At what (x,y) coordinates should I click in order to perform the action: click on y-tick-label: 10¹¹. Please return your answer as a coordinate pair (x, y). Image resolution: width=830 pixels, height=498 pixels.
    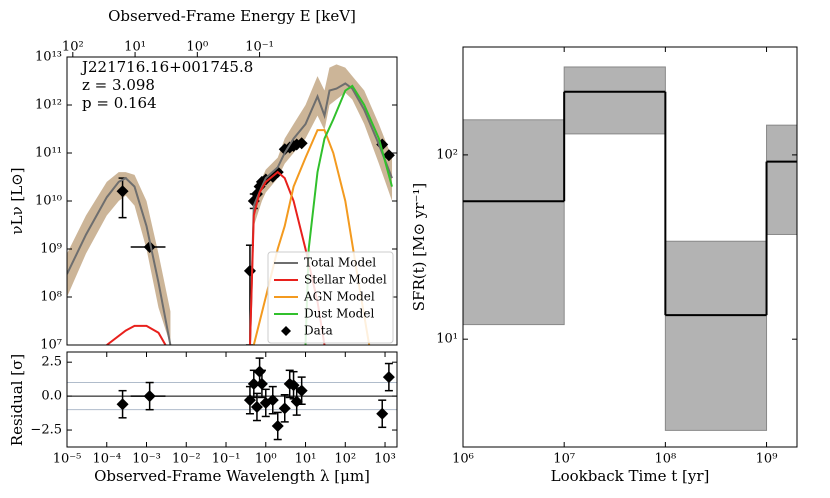
    Looking at the image, I should click on (48, 153).